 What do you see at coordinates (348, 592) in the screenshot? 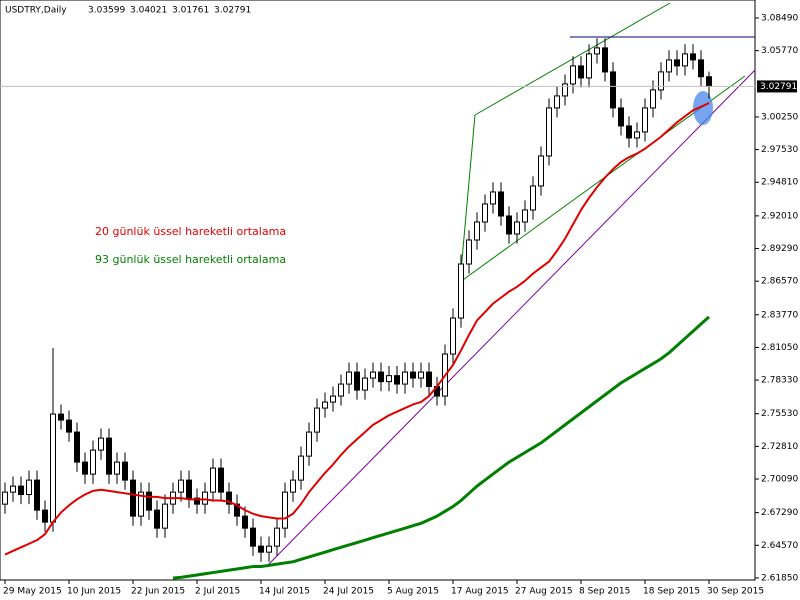
I see `x-tick-label: 24 Jul 2015` at bounding box center [348, 592].